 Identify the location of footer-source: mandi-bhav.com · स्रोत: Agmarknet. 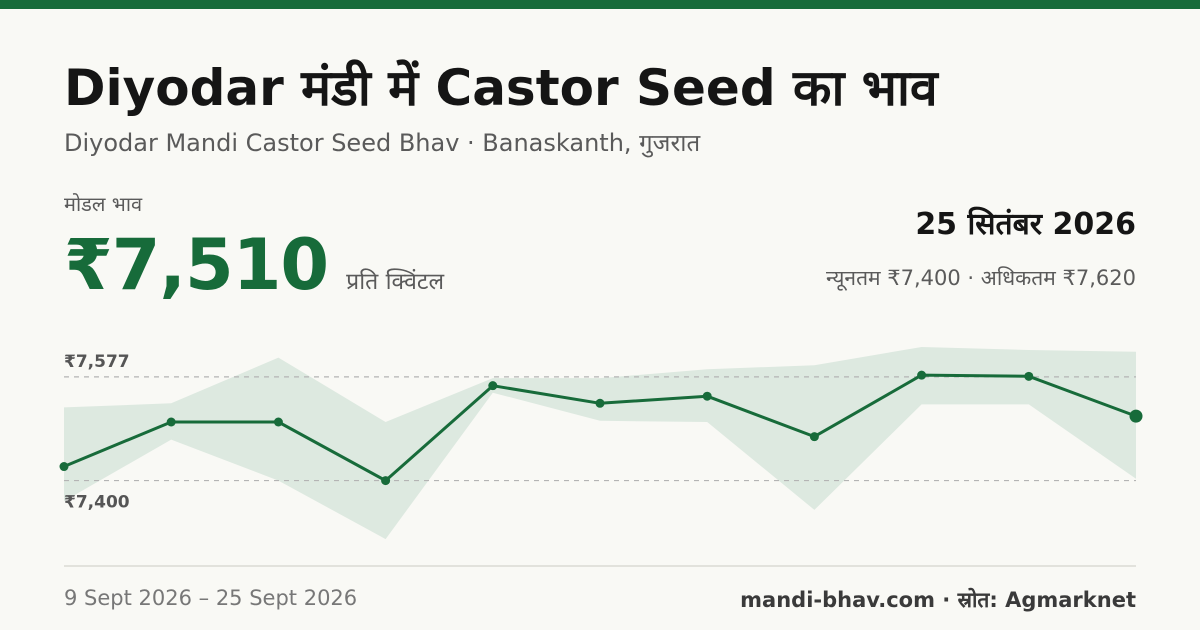
(938, 600).